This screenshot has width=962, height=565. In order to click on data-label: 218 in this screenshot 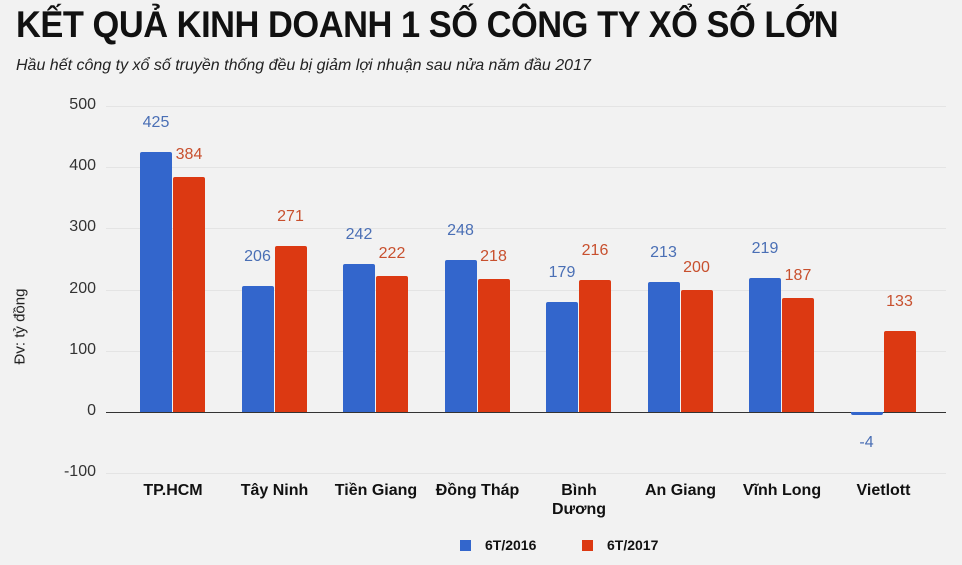, I will do `click(493, 256)`.